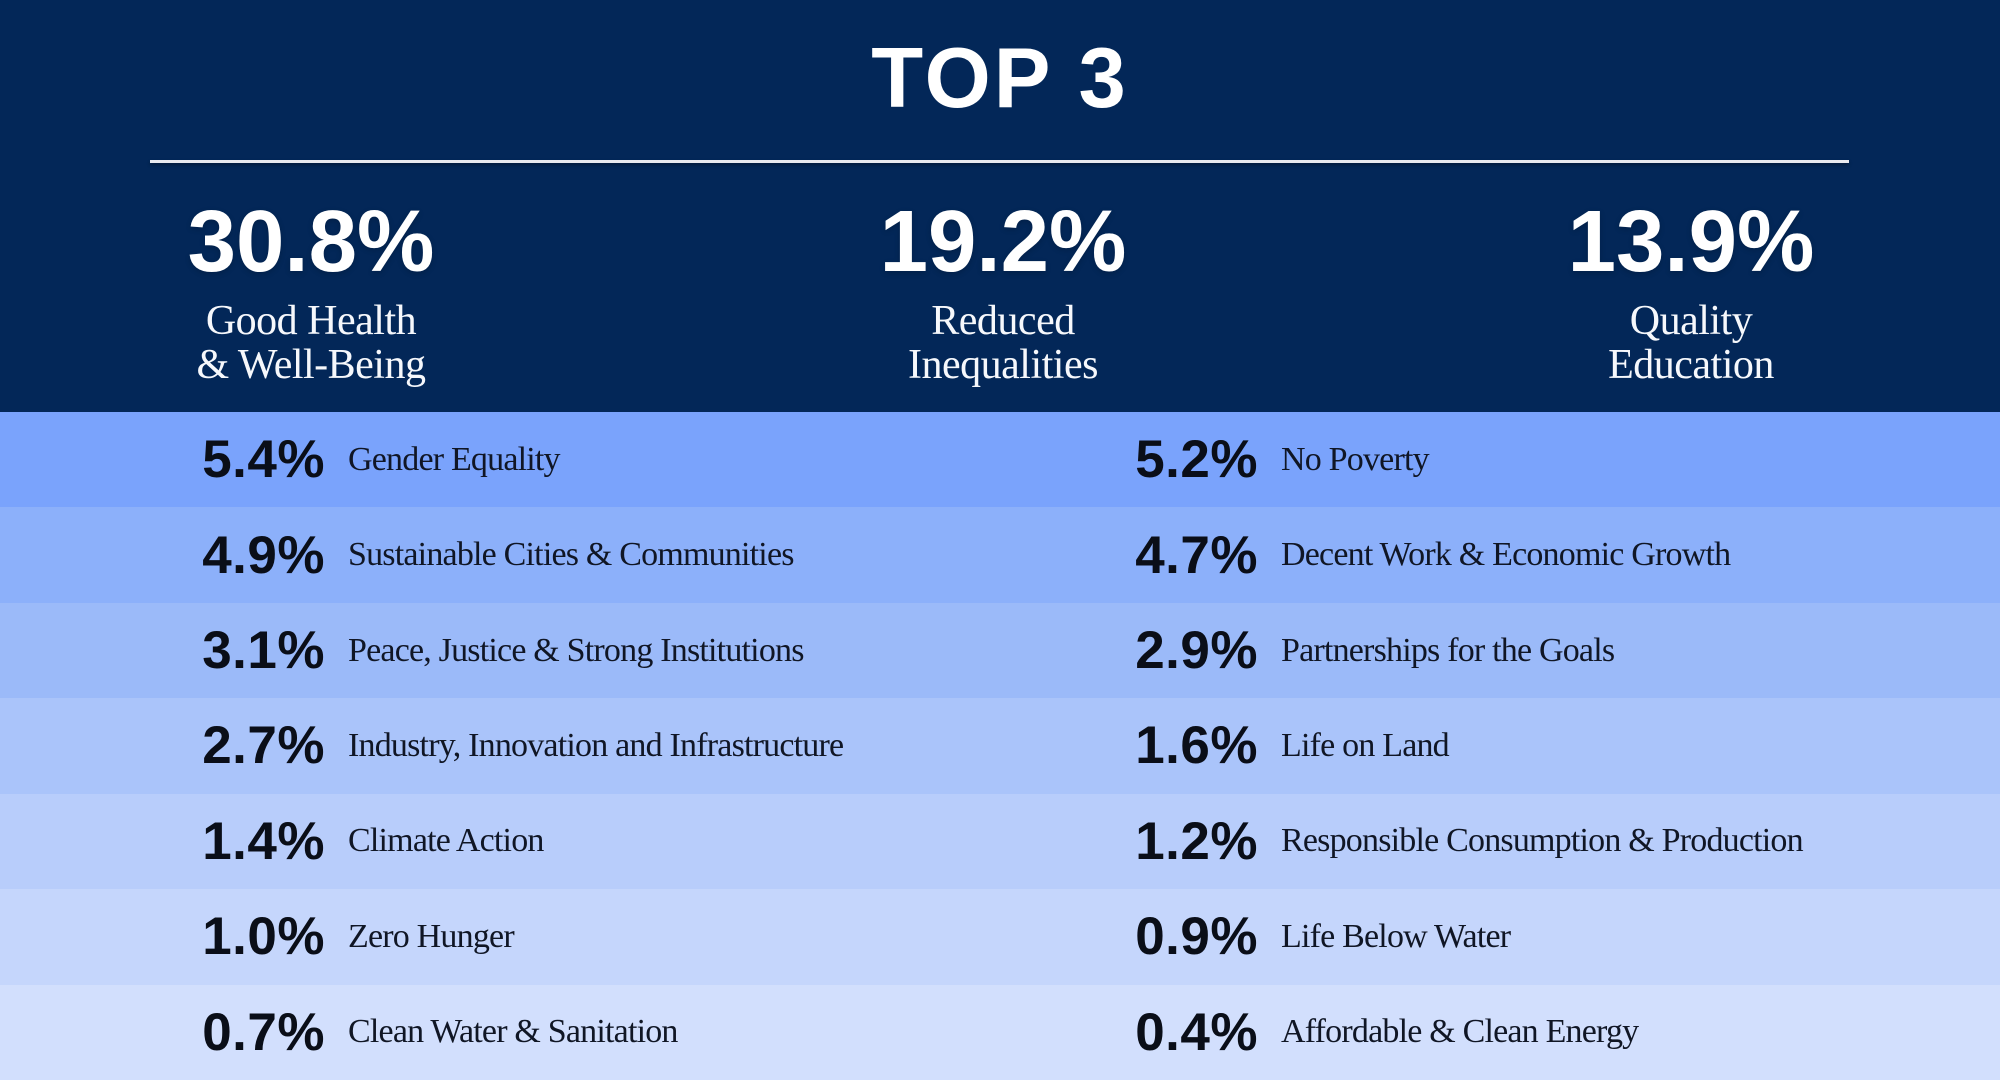  I want to click on table-row: 5.4% Gender Equality 5.2% No Poverty, so click(1000, 460).